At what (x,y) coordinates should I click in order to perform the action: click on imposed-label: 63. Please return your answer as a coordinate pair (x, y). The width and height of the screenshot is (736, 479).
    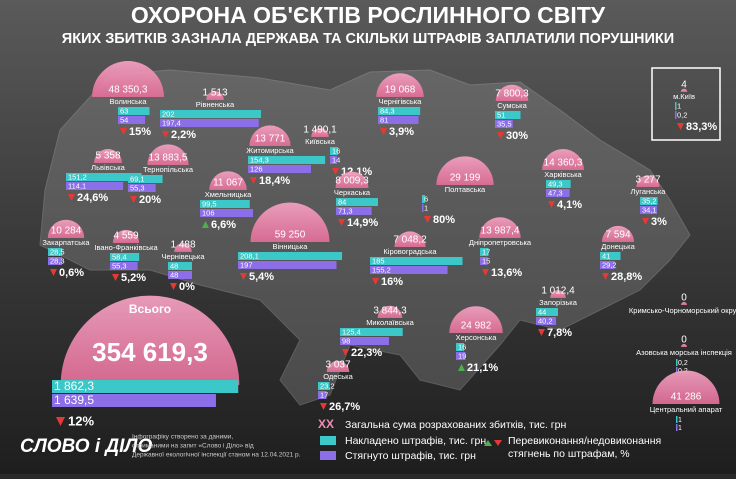
    Looking at the image, I should click on (124, 110).